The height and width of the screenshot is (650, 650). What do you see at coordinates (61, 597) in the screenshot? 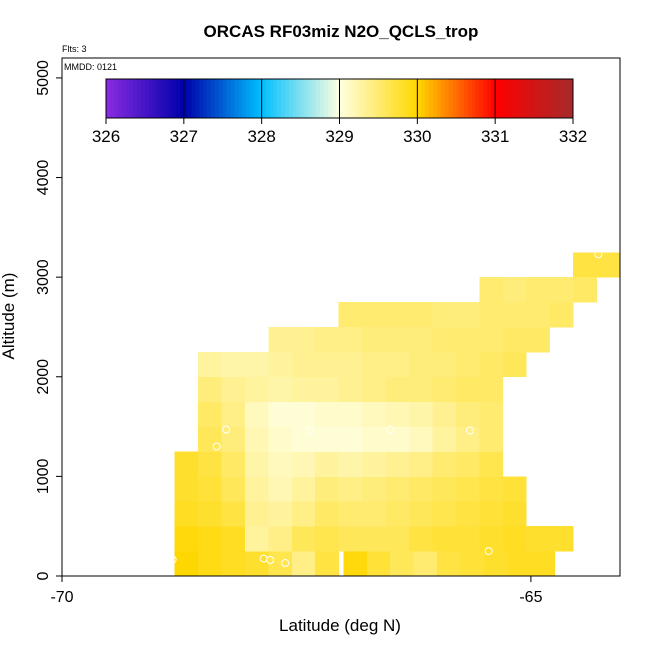
I see `x-tick-label: -70` at bounding box center [61, 597].